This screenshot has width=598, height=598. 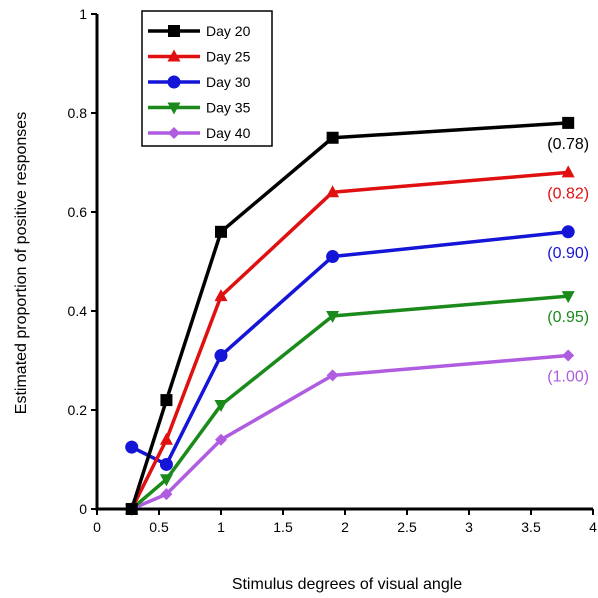 What do you see at coordinates (469, 527) in the screenshot?
I see `x-tick-label: 3` at bounding box center [469, 527].